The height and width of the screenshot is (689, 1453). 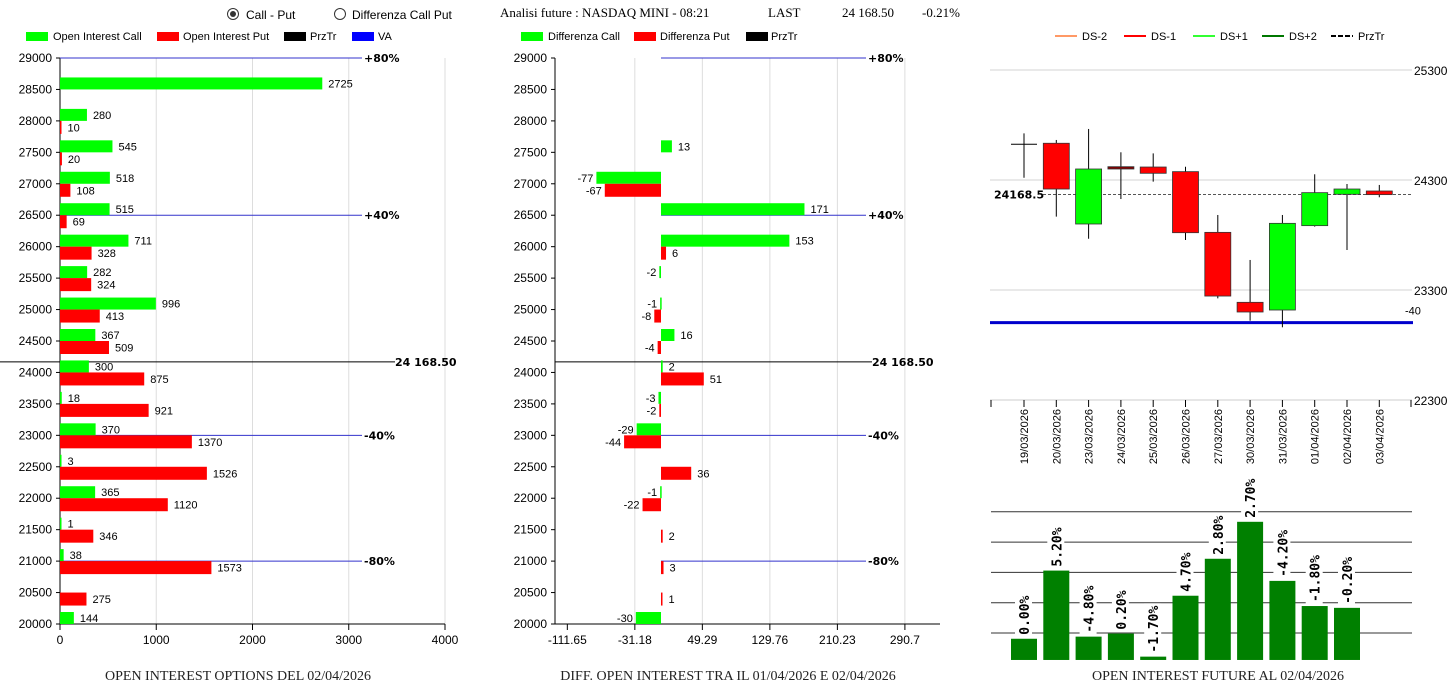 What do you see at coordinates (226, 37) in the screenshot?
I see `legend-label: Open Interest Put` at bounding box center [226, 37].